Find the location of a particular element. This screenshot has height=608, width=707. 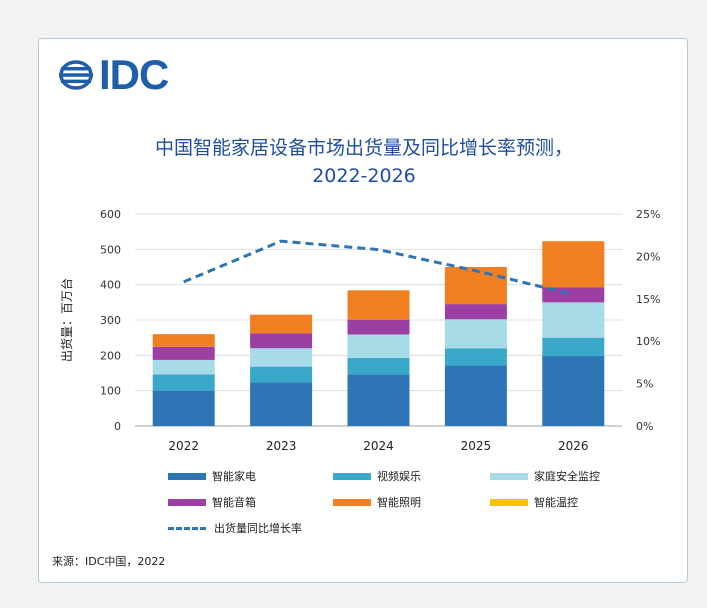

y2-tick-label: 25% is located at coordinates (648, 214).